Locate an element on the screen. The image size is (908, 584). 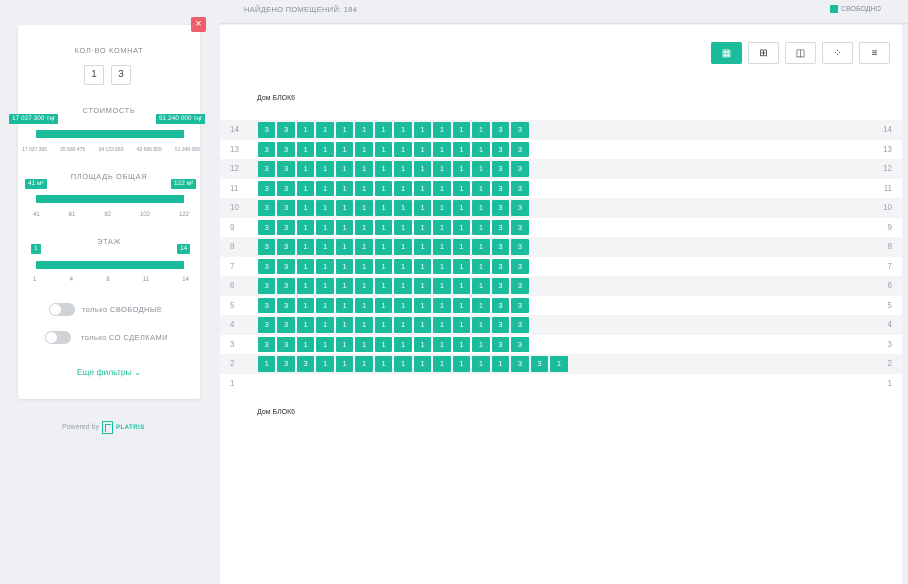
view-tiles-icon: ⊞ is located at coordinates (763, 53).